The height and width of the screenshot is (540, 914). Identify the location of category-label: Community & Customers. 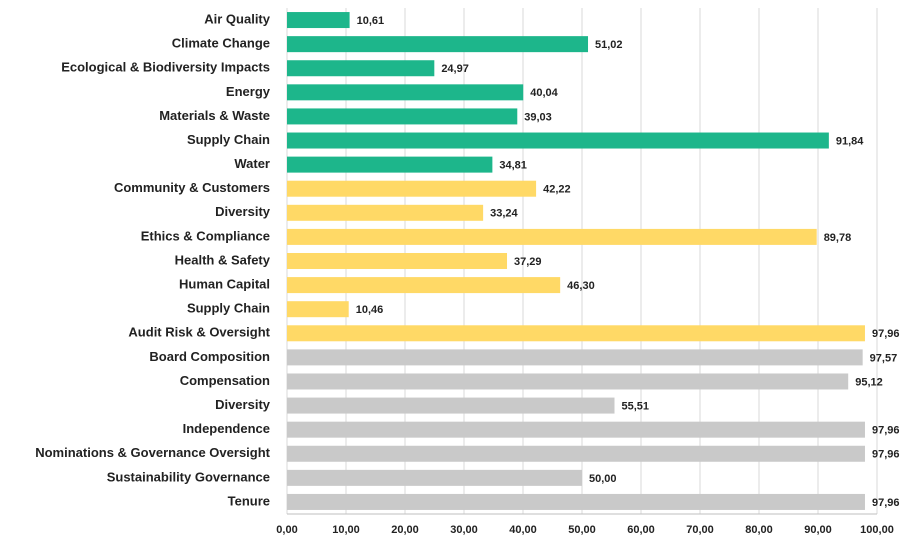
(192, 187).